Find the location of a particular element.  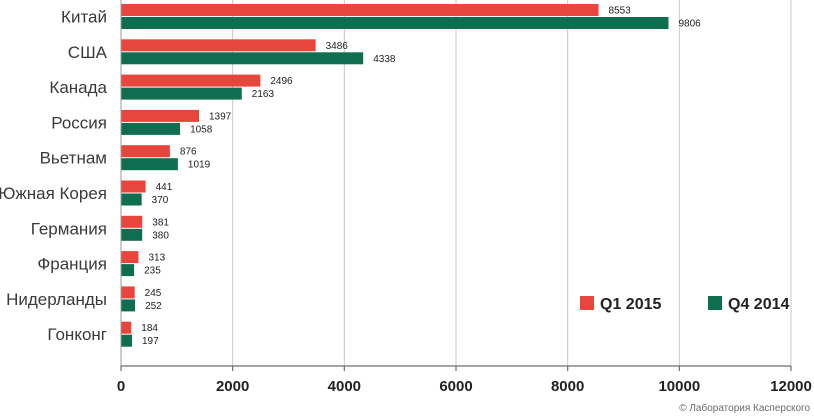

data-label: 235 is located at coordinates (152, 271).